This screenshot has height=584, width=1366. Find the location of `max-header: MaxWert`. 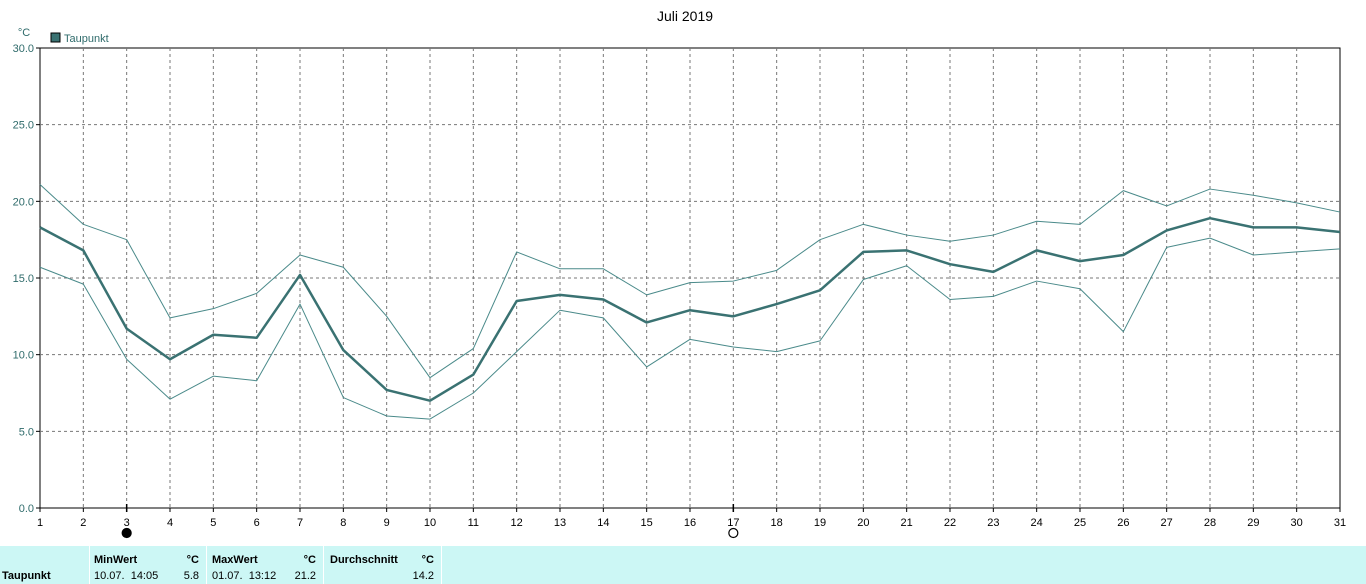

max-header: MaxWert is located at coordinates (235, 560).